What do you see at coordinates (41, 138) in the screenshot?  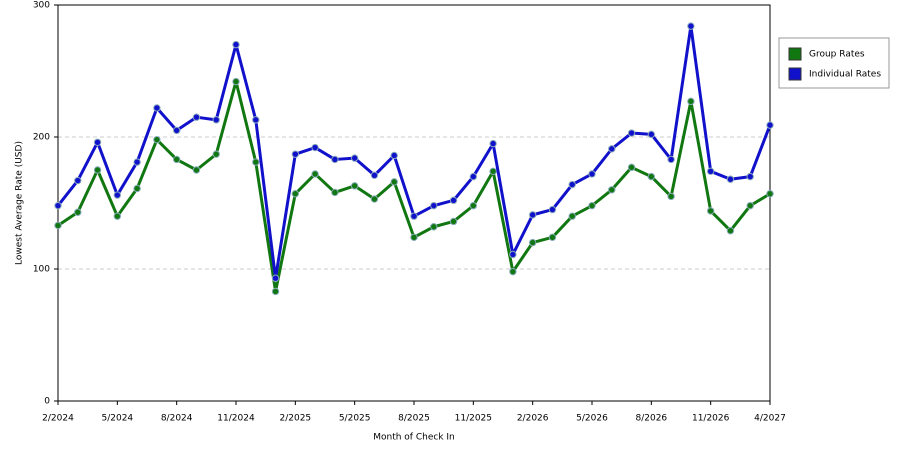 I see `y-tick-label: 200` at bounding box center [41, 138].